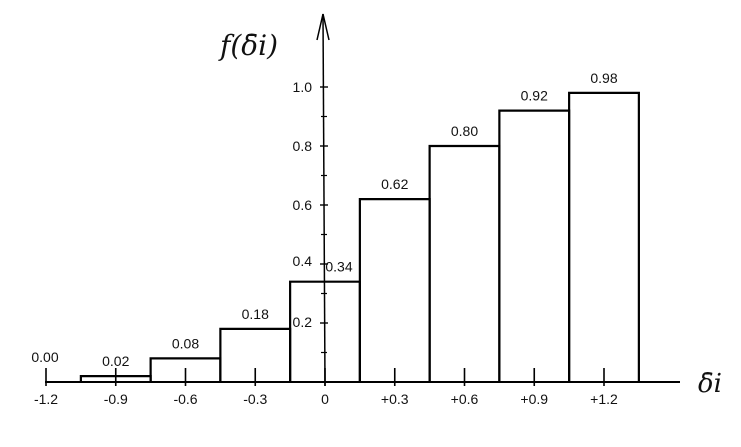  Describe the element at coordinates (303, 87) in the screenshot. I see `y-tick-label-4: 1.0` at that location.